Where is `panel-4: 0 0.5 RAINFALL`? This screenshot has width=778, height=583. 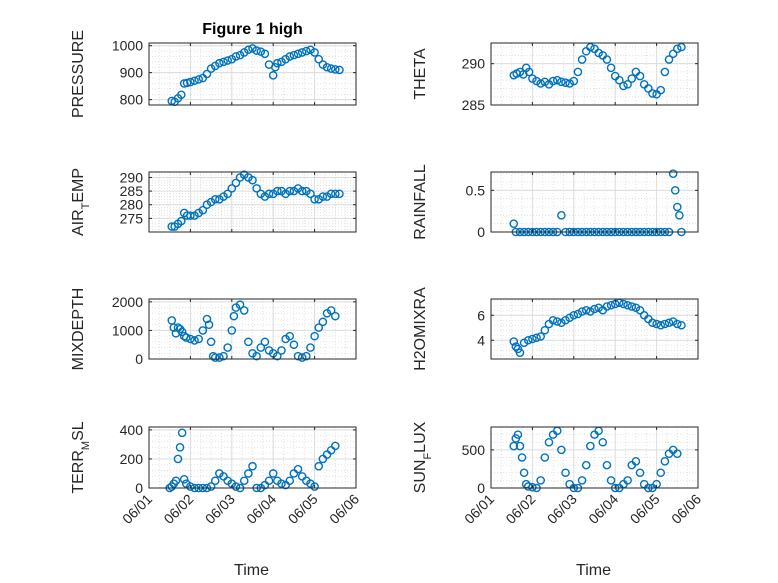
panel-4: 0 0.5 RAINFALL is located at coordinates (555, 202).